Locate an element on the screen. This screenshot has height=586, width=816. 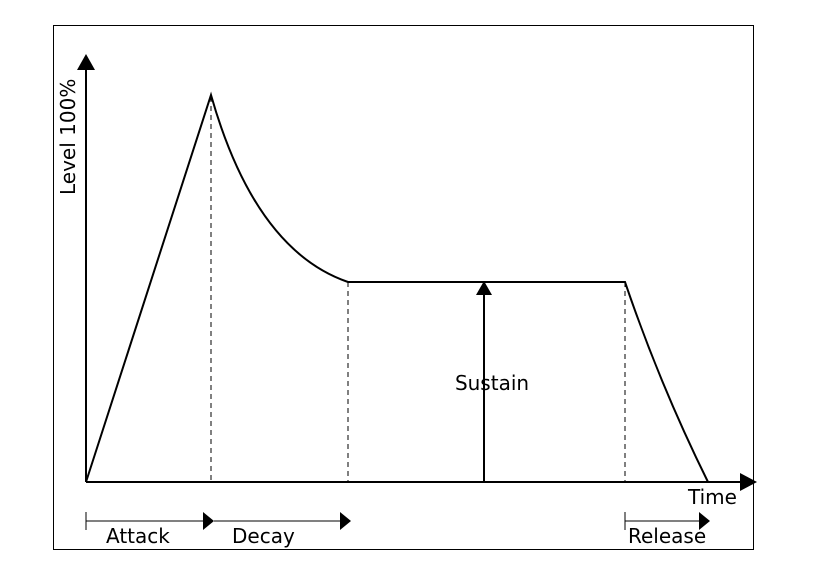
y-axis-label: Level 100% is located at coordinates (68, 137).